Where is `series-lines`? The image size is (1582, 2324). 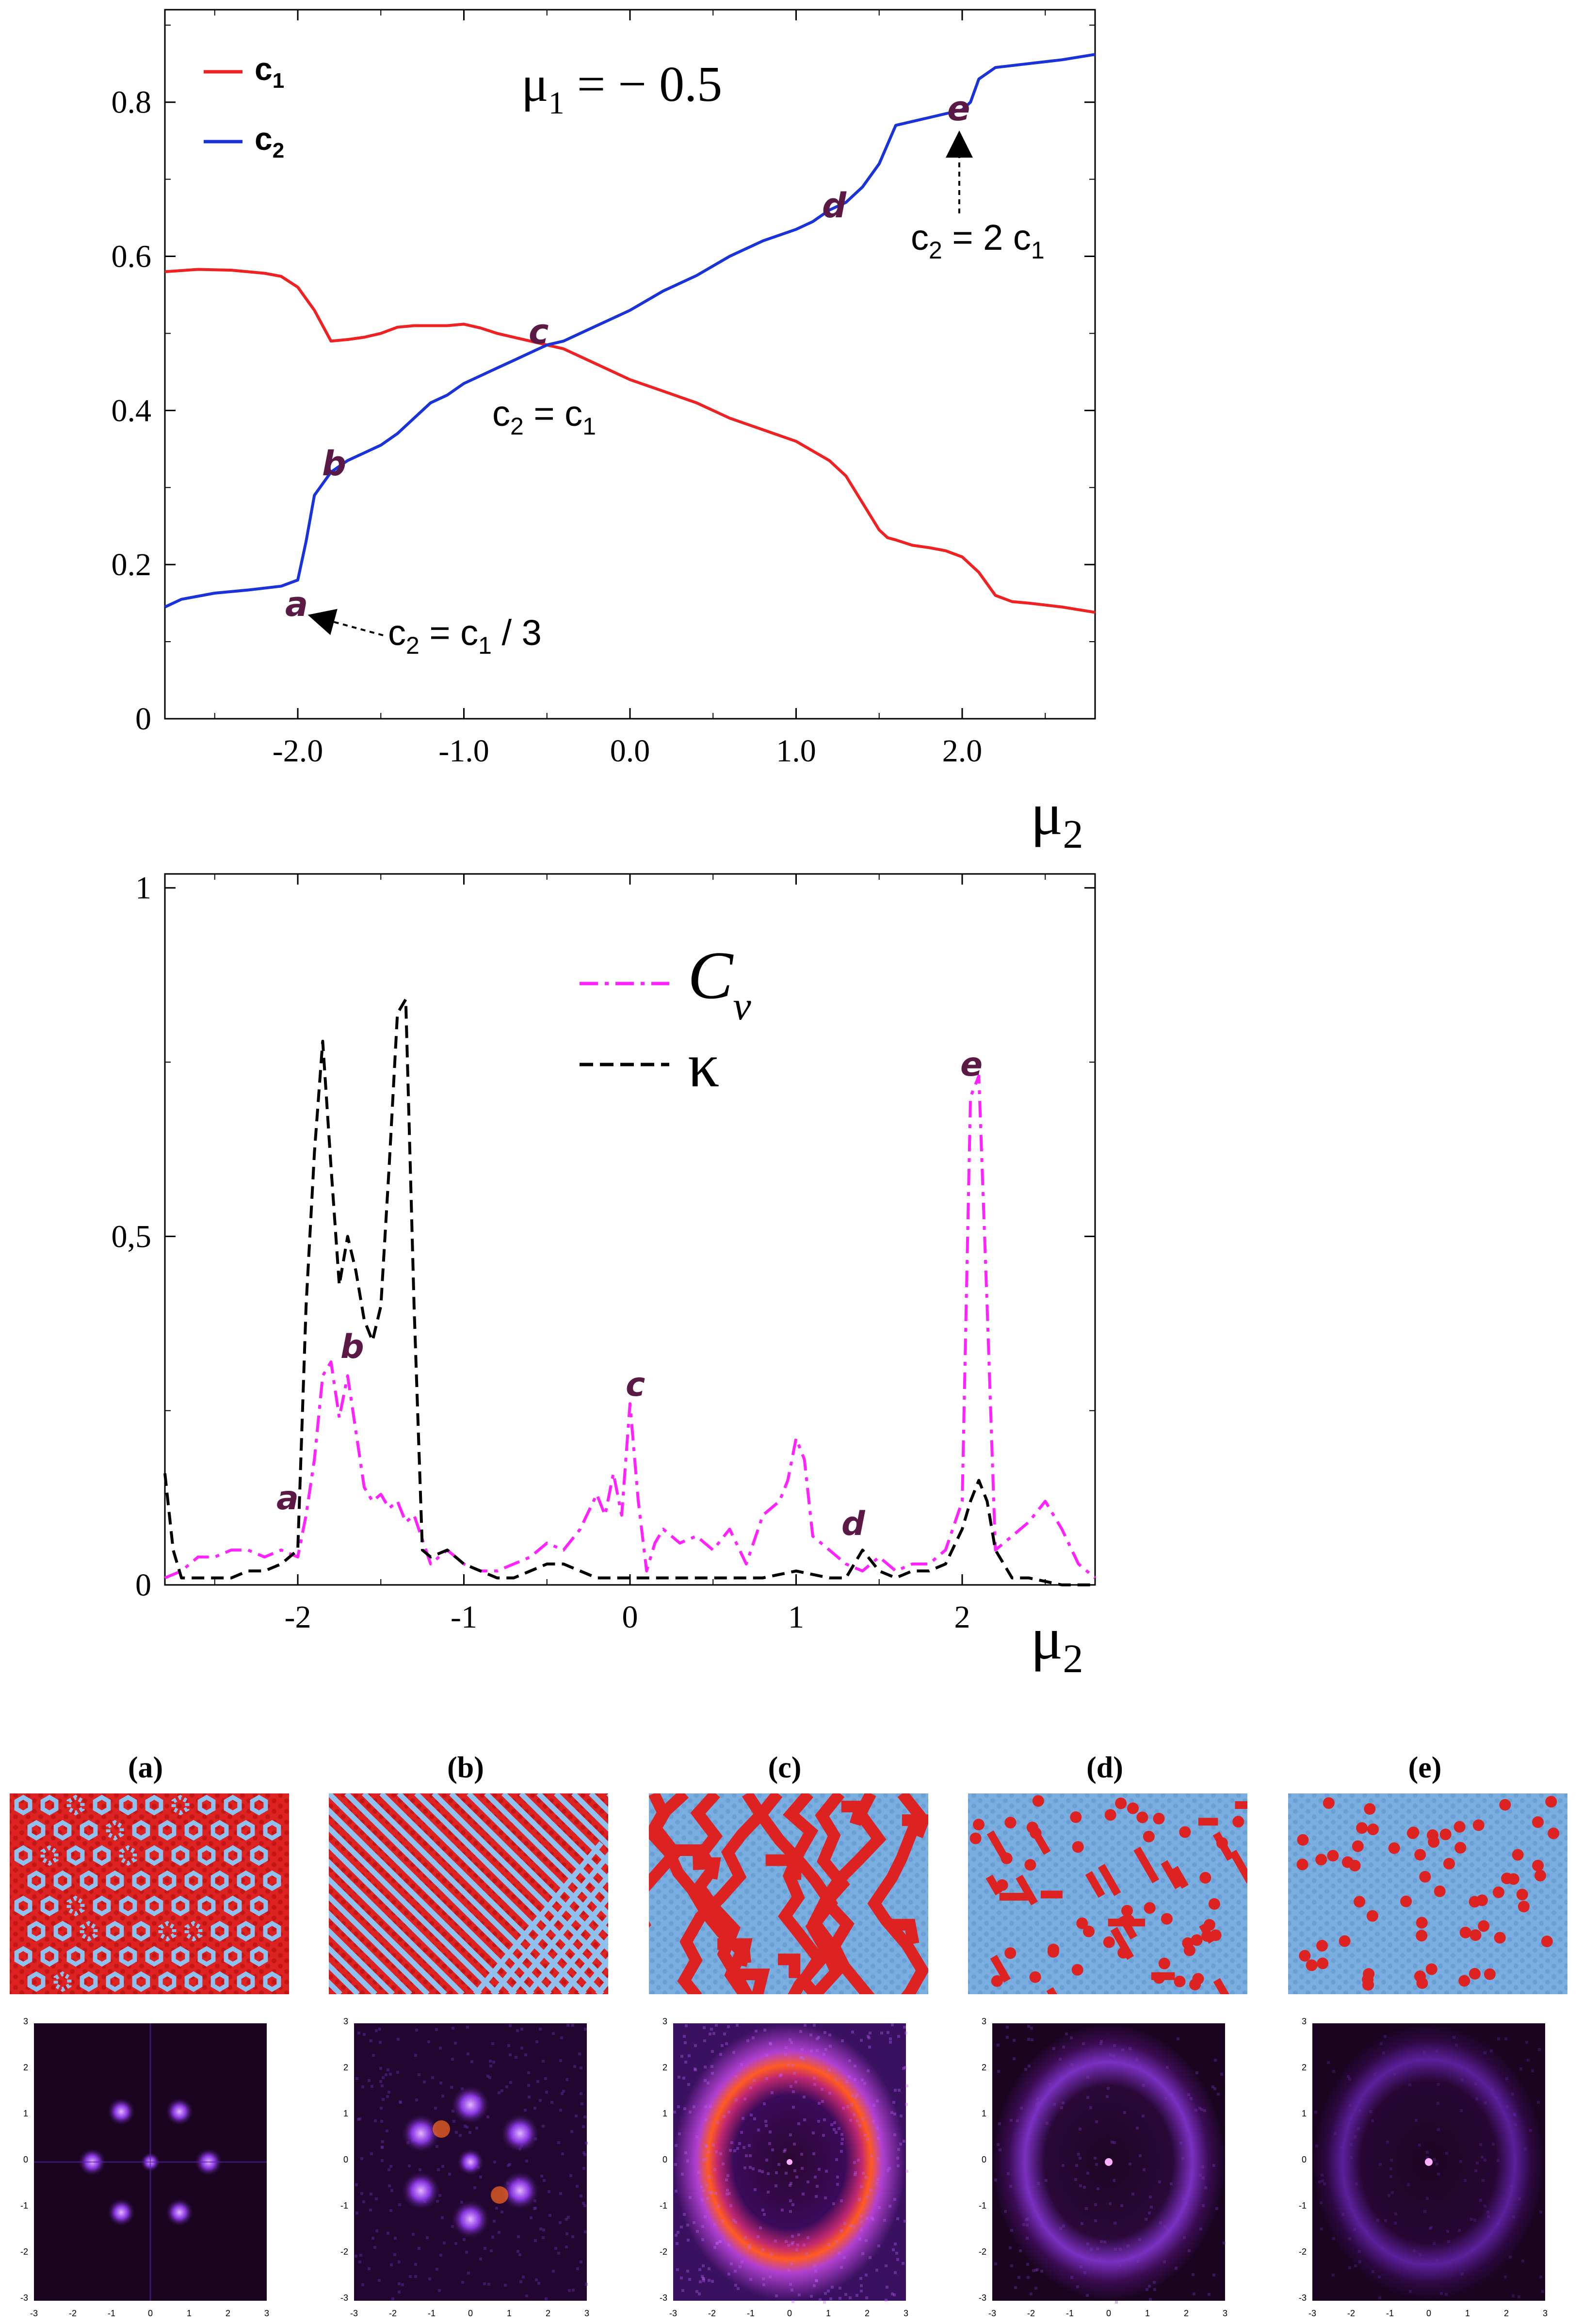 series-lines is located at coordinates (629, 1292).